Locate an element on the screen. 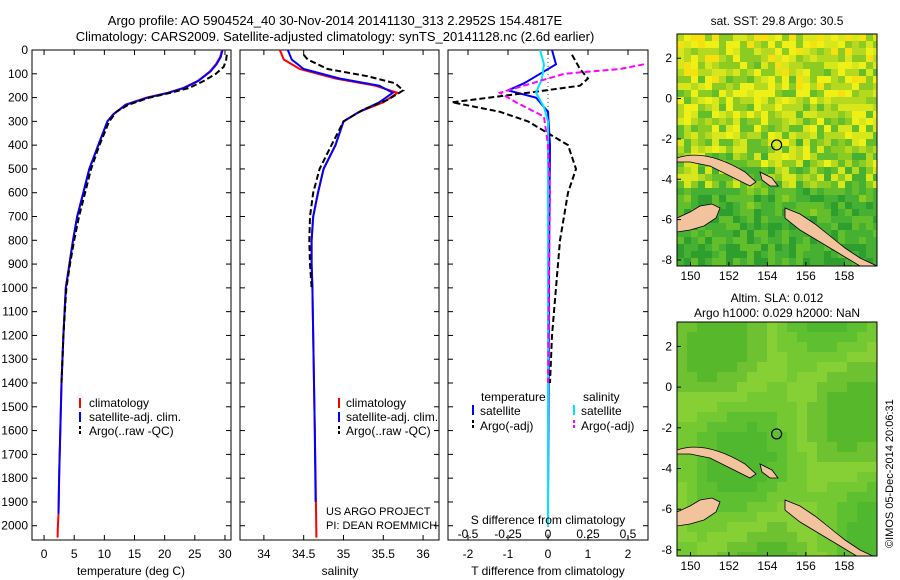 The image size is (900, 580). x-tick-label: 15 is located at coordinates (135, 554).